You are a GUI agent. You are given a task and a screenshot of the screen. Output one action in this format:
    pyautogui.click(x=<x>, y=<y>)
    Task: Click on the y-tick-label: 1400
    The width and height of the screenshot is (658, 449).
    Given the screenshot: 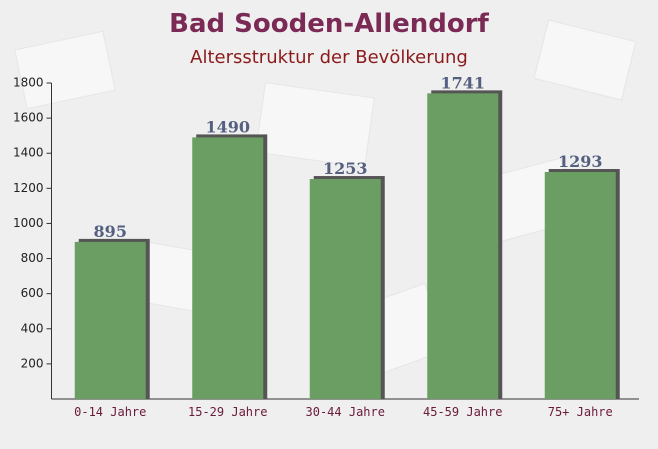 What is the action you would take?
    pyautogui.click(x=28, y=153)
    